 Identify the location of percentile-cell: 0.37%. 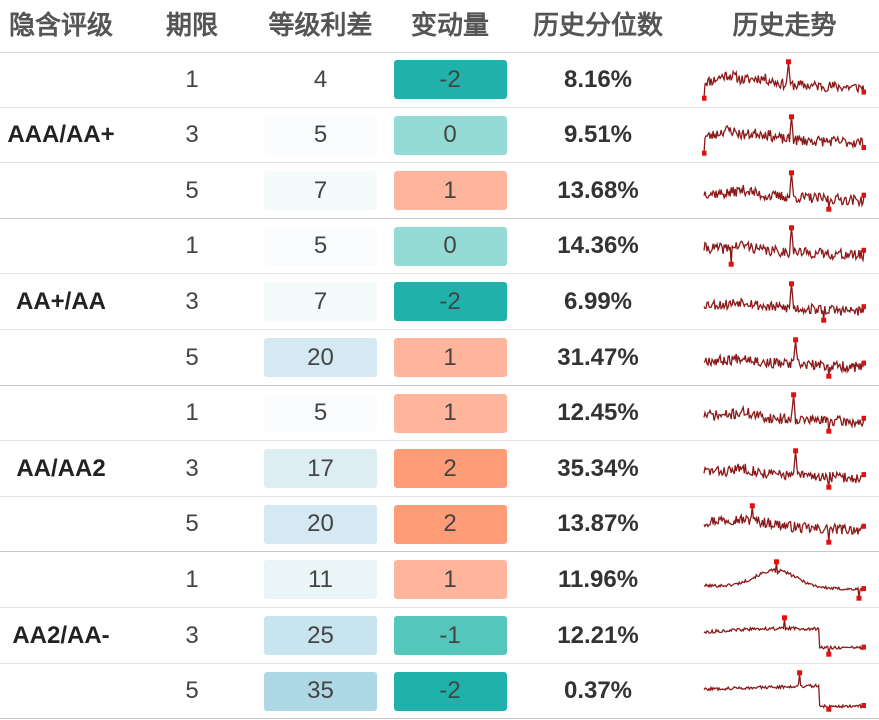
(598, 691).